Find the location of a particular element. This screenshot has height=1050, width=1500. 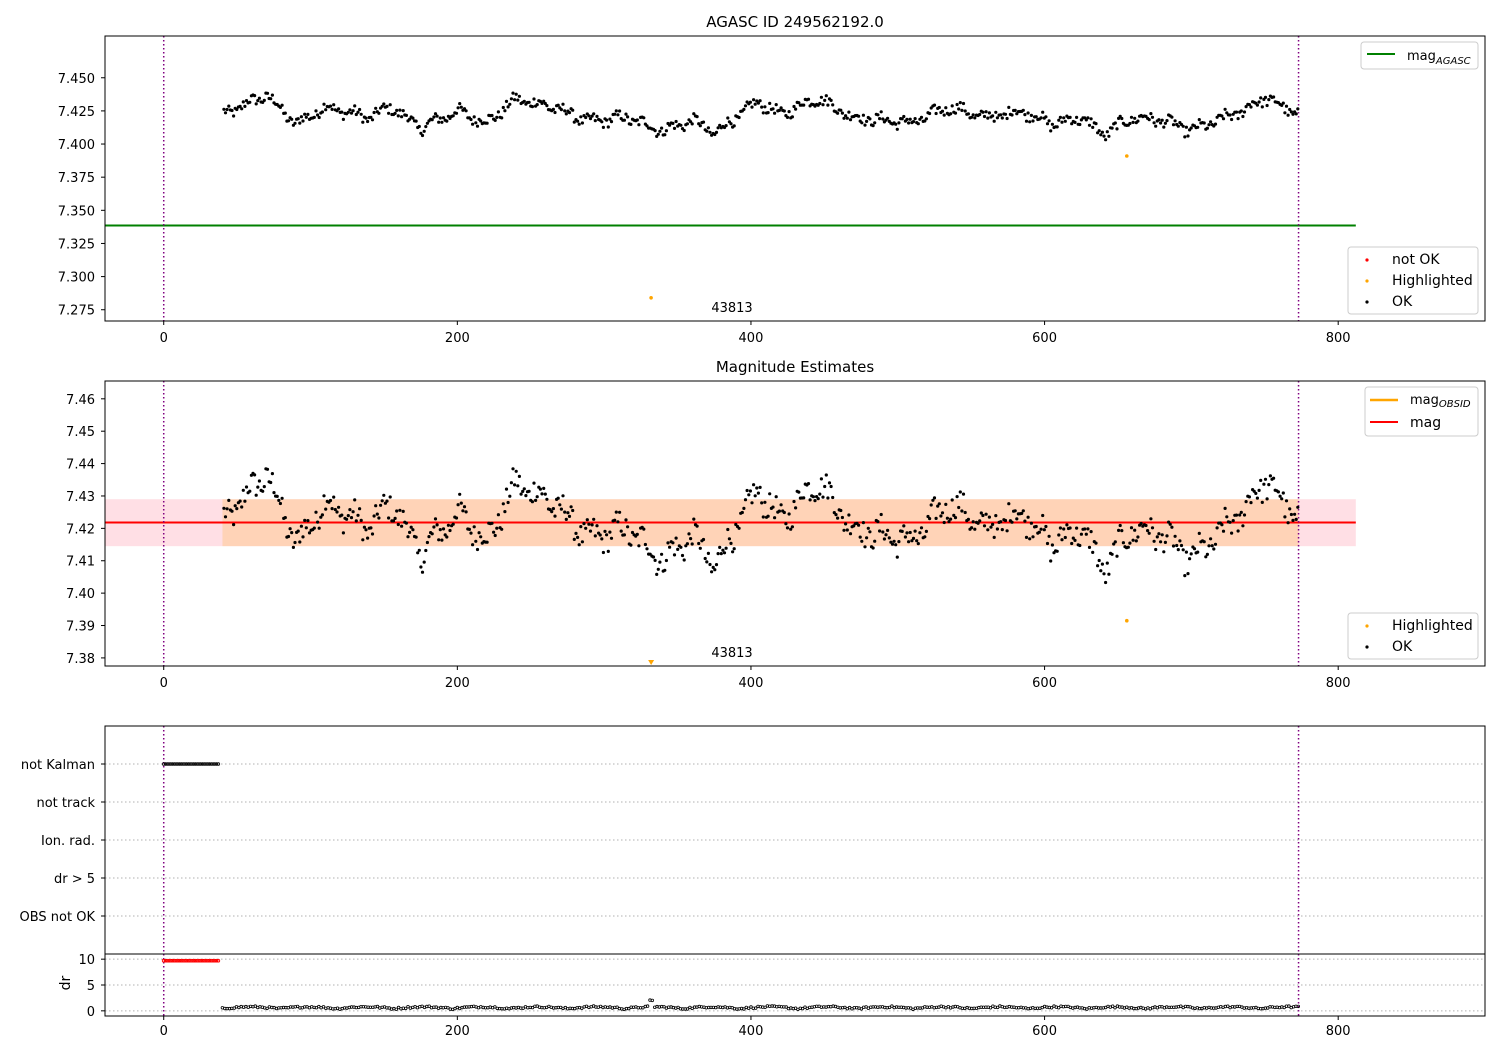

flag-point is located at coordinates (211, 764).